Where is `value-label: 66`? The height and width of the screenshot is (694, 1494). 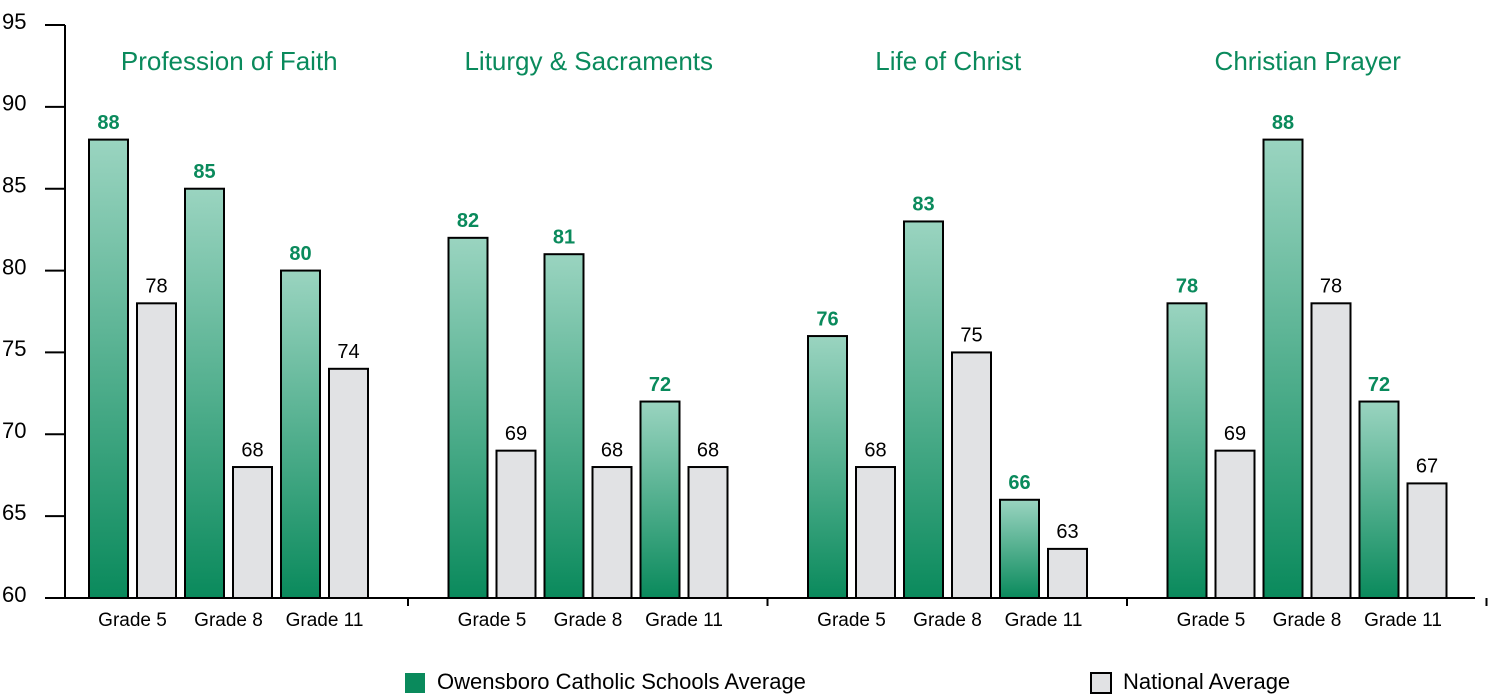 value-label: 66 is located at coordinates (1019, 483).